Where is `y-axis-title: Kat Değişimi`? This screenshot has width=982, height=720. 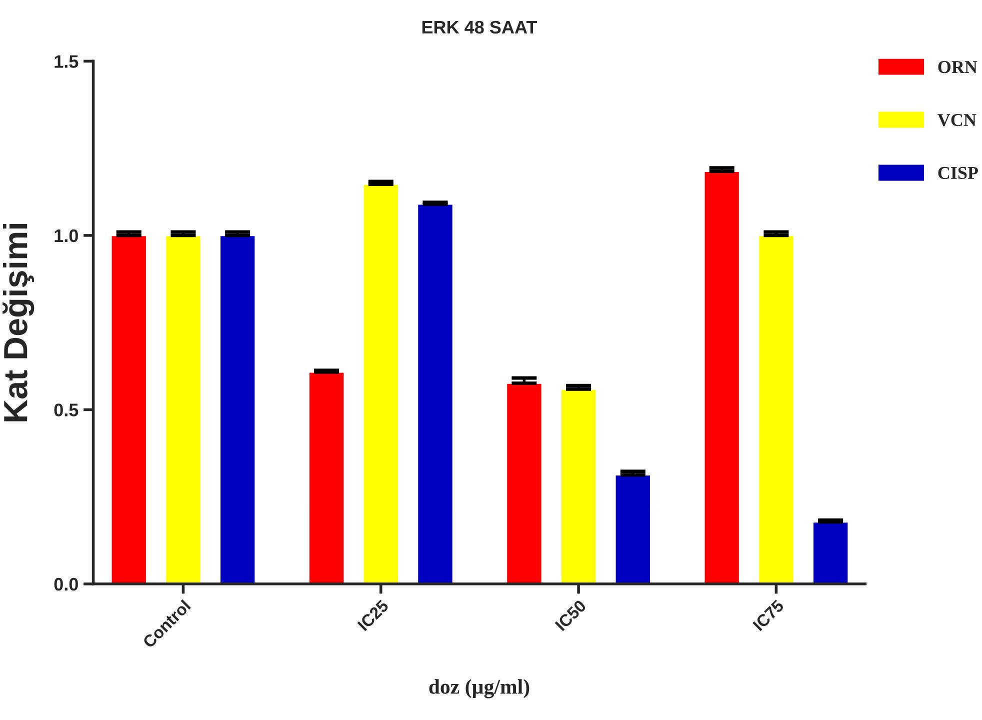 y-axis-title: Kat Değişimi is located at coordinates (18, 323).